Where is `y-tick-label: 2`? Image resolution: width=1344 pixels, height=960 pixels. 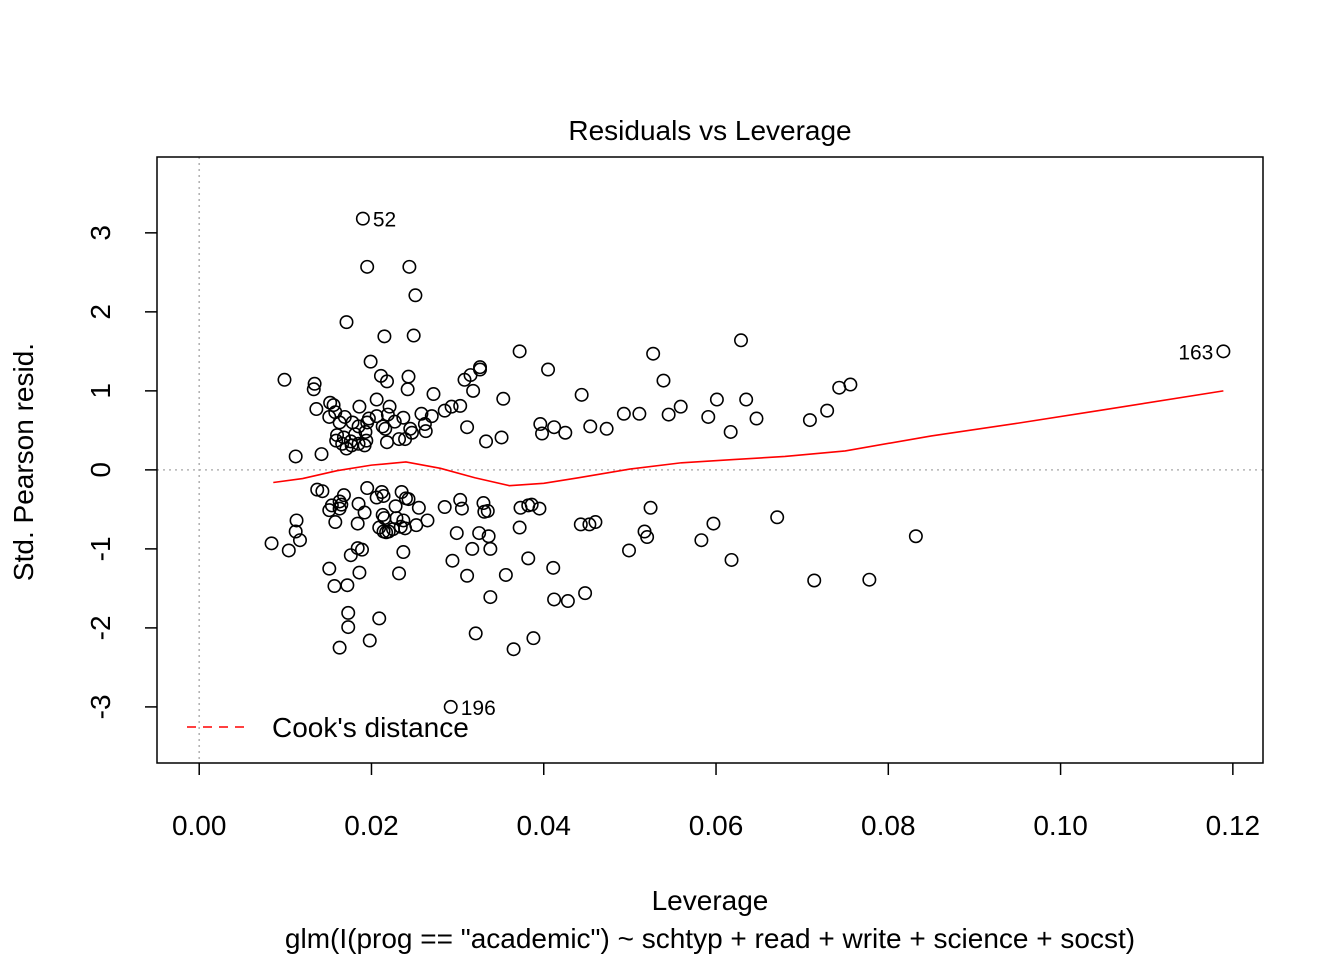
y-tick-label: 2 is located at coordinates (100, 312).